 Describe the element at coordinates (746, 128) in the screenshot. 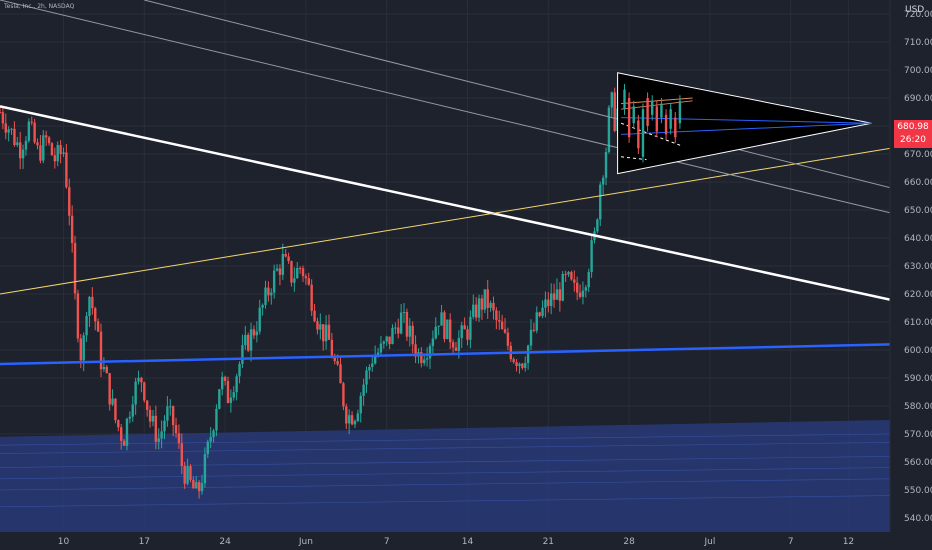

I see `pattern-mid-line` at that location.